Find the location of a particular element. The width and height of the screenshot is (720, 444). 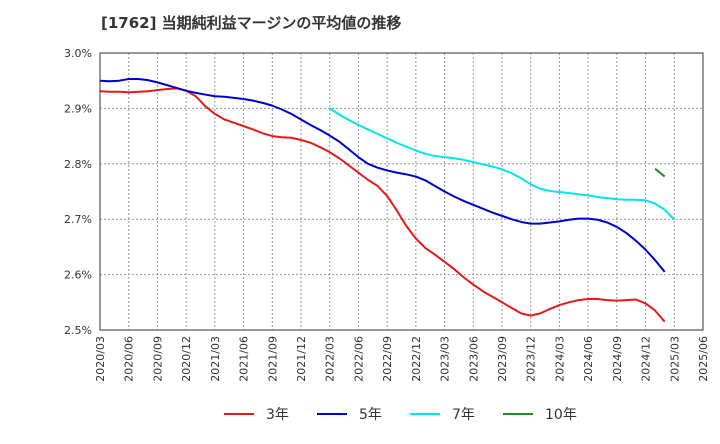

x-tick-label: 2023/06 is located at coordinates (473, 359).